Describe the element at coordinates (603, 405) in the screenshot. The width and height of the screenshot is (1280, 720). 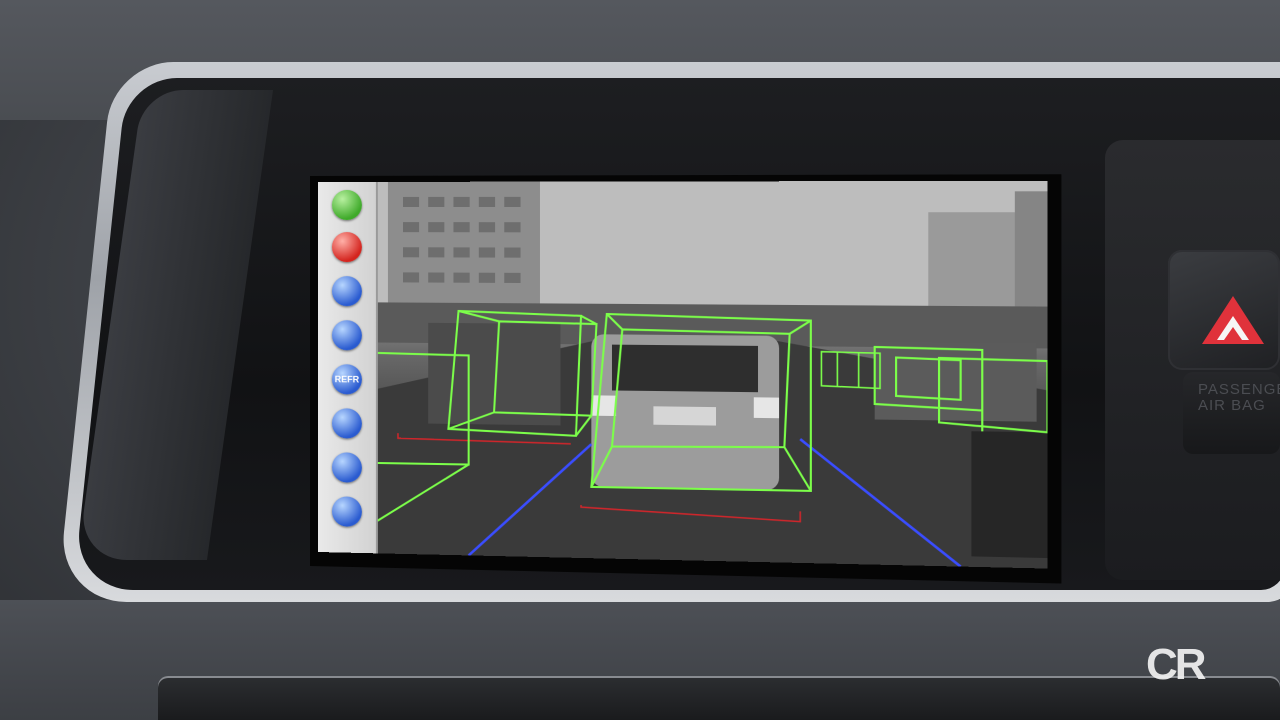
I see `tail-light-left` at that location.